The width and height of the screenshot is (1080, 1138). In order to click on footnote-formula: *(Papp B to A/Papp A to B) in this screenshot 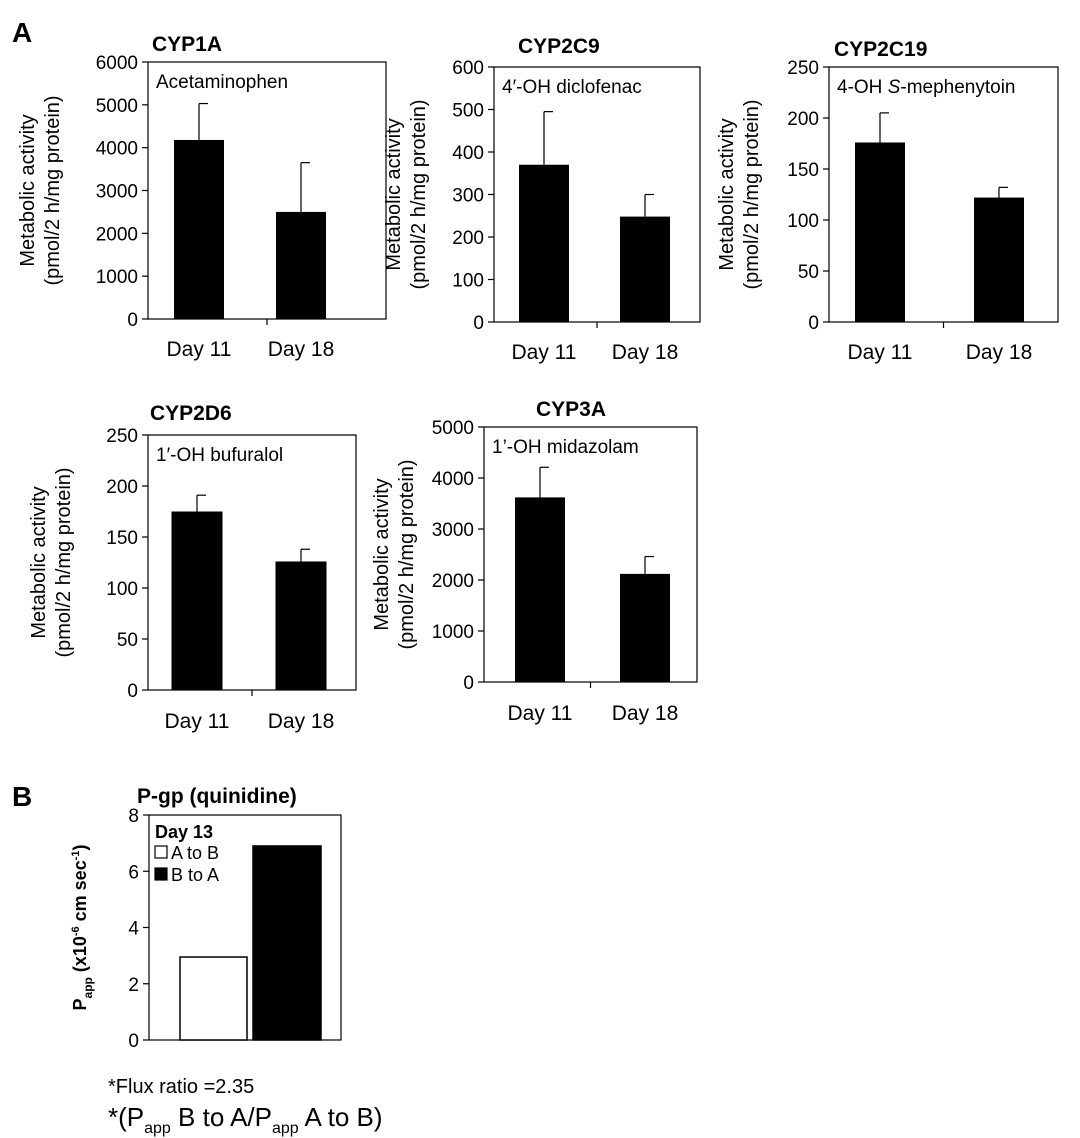, I will do `click(245, 1119)`.